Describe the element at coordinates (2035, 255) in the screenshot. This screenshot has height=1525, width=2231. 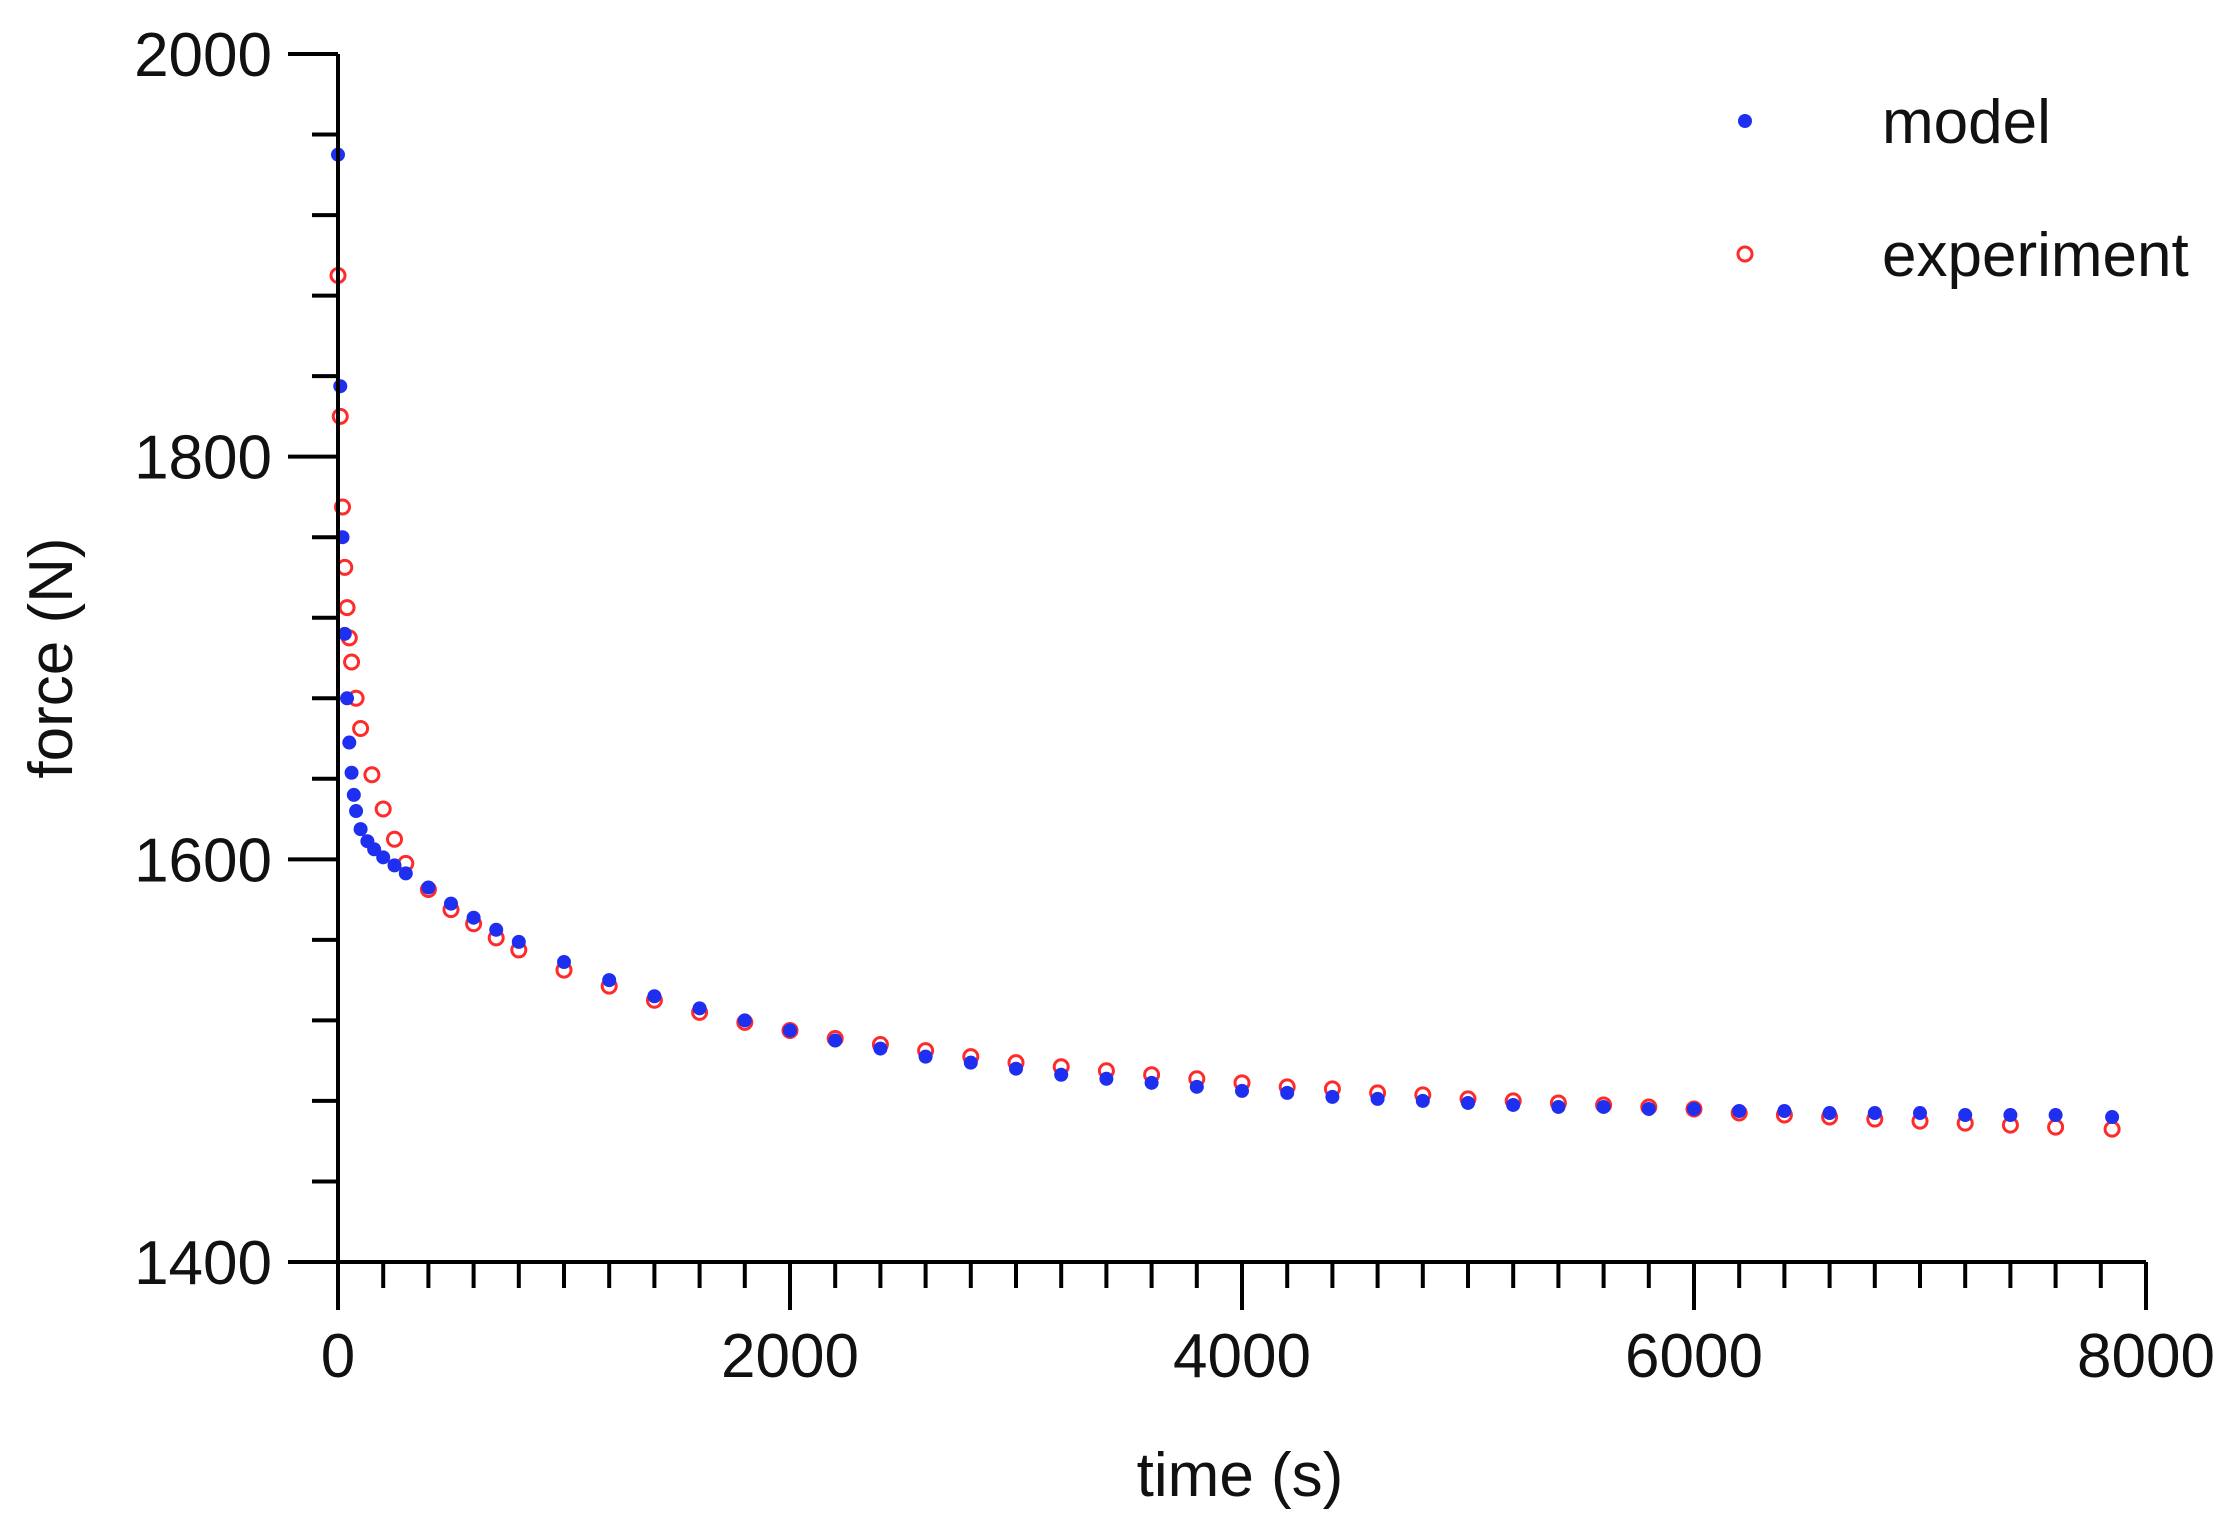
I see `legend-experiment-label: experiment` at that location.